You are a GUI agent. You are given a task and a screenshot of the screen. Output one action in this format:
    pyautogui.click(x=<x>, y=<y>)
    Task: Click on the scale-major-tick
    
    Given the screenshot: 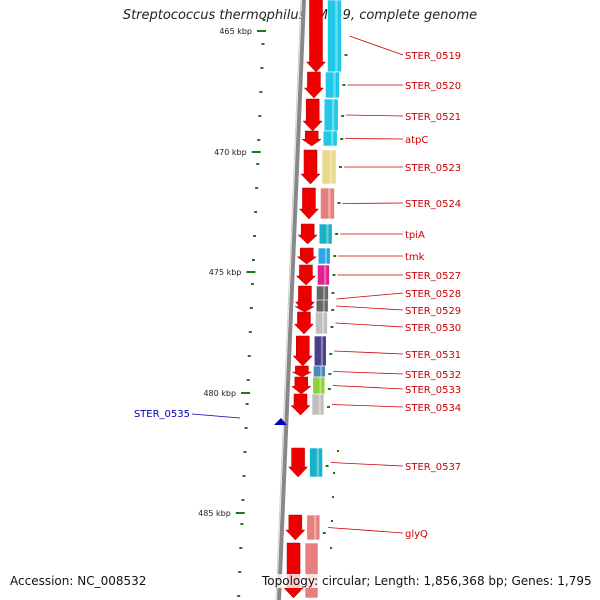 What is the action you would take?
    pyautogui.click(x=261, y=31)
    